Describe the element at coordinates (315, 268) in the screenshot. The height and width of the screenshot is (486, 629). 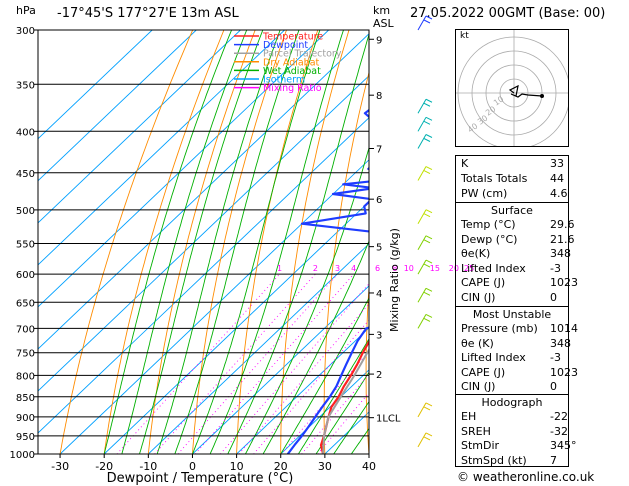
I see `mixing-ratio-label: 2` at that location.